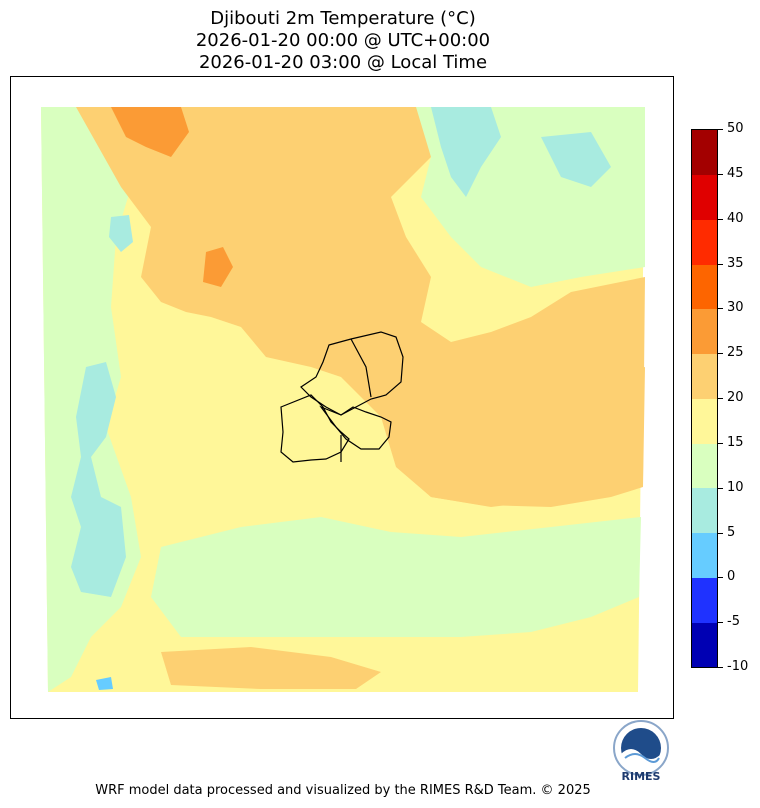  What do you see at coordinates (343, 62) in the screenshot?
I see `map-subtitle-local: 2026-01-20 03:00 @ Local Time` at bounding box center [343, 62].